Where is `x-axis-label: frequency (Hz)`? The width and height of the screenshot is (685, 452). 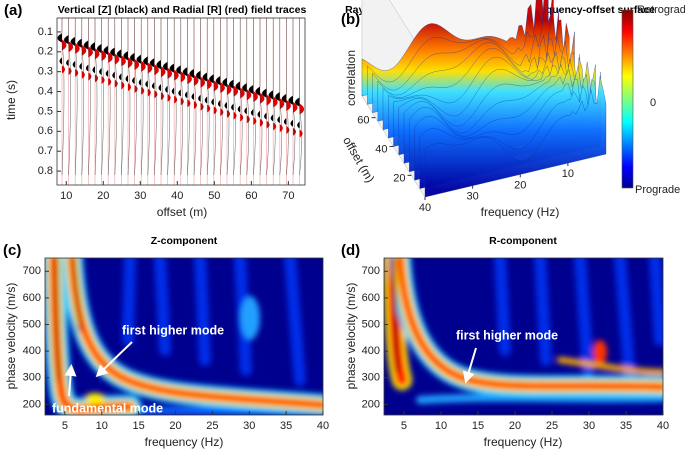 x-axis-label: frequency (Hz) is located at coordinates (523, 442).